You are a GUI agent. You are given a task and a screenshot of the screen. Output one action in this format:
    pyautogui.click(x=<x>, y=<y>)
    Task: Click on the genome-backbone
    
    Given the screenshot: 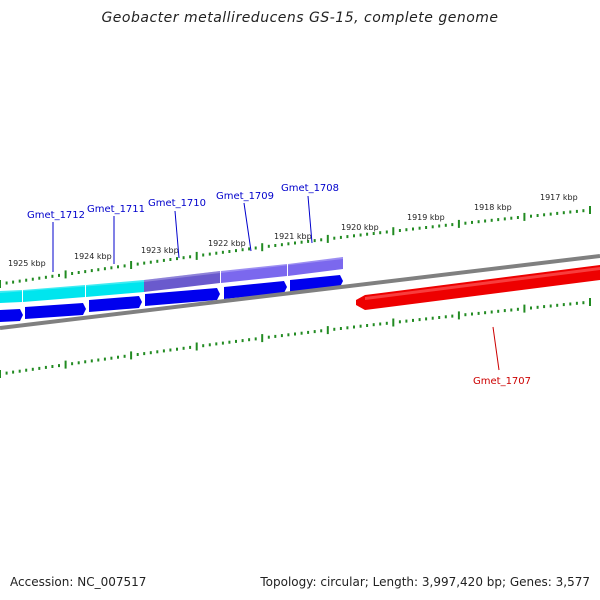 What is the action you would take?
    pyautogui.click(x=300, y=292)
    